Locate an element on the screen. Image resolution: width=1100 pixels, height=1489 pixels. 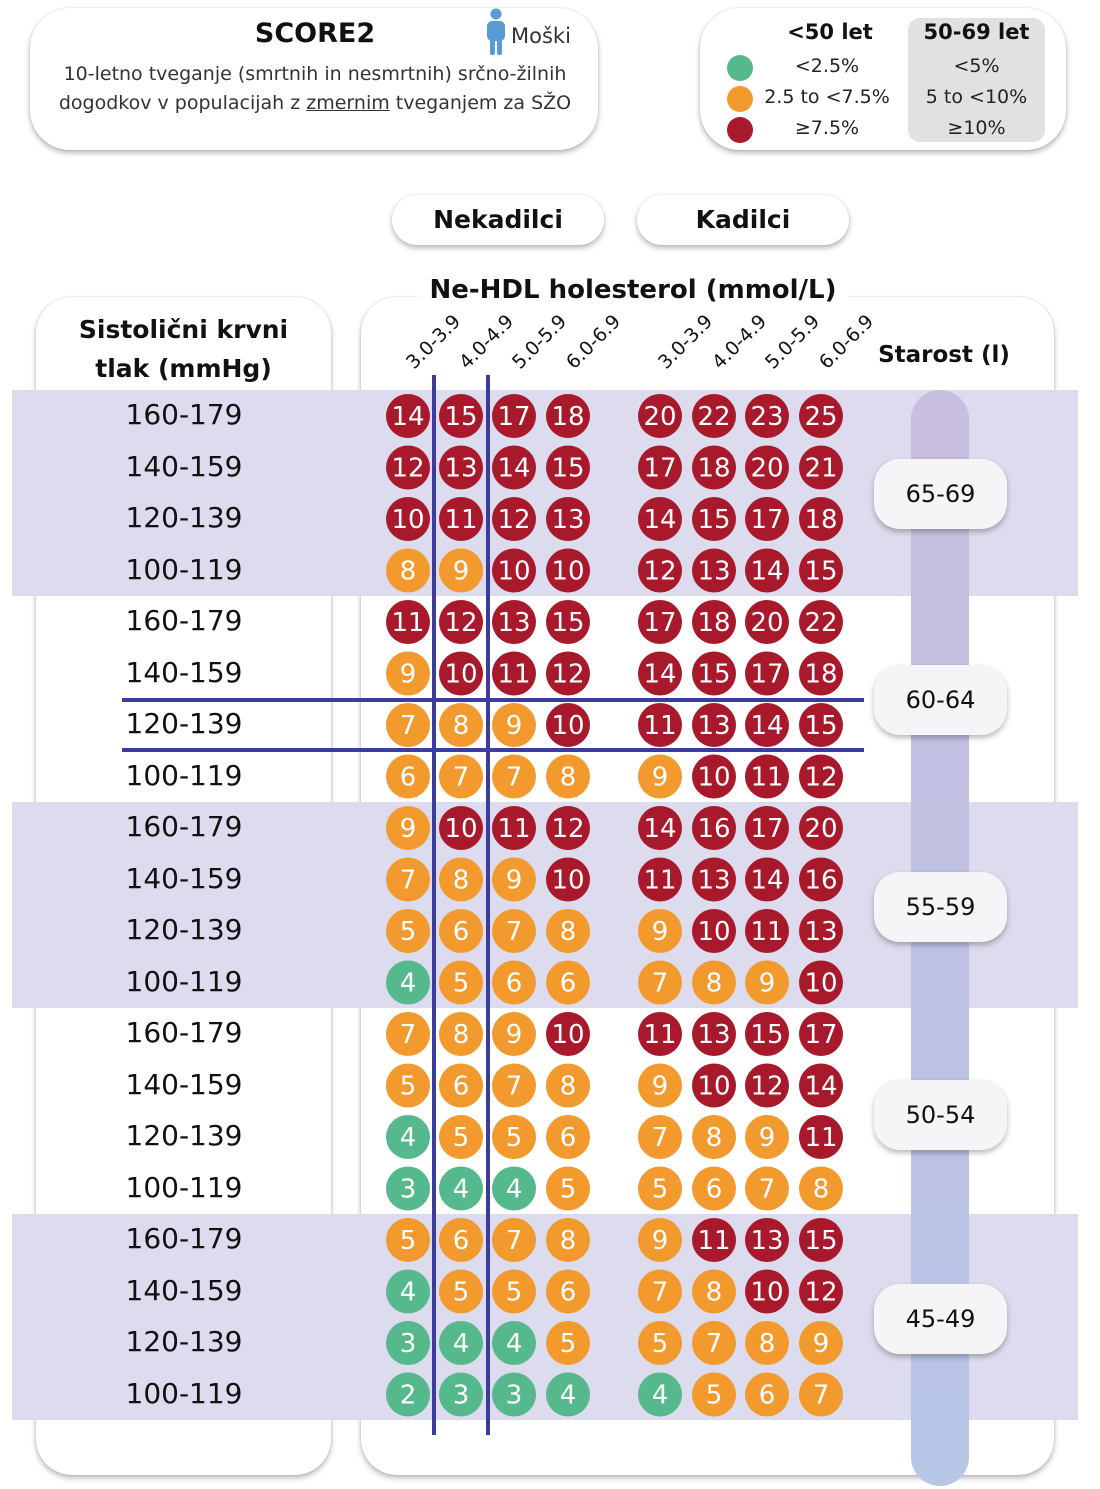
bp-row-label: 160-179 is located at coordinates (184, 1032).